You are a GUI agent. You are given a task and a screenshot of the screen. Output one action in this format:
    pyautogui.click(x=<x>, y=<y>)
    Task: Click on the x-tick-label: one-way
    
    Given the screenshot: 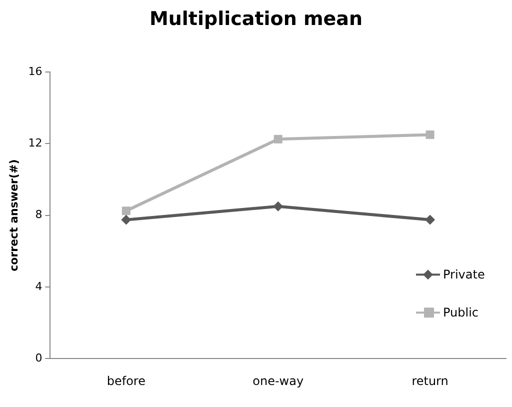 What is the action you would take?
    pyautogui.click(x=278, y=381)
    